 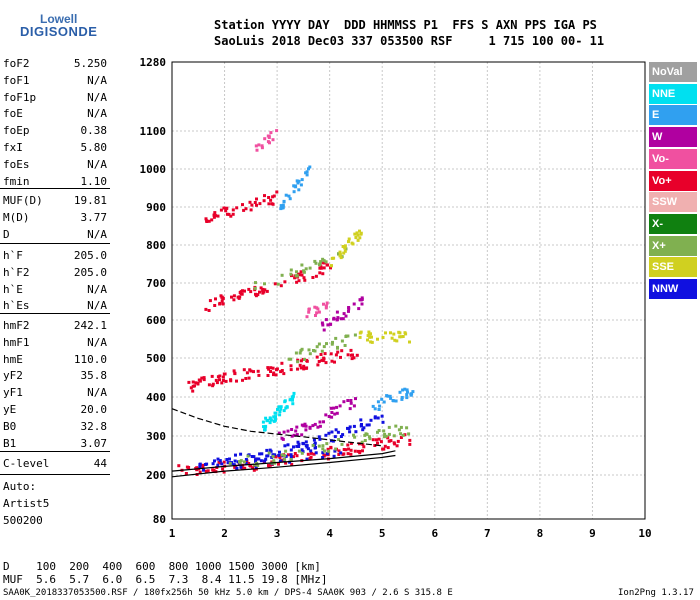 I want to click on param-value: 5.80, so click(x=94, y=147).